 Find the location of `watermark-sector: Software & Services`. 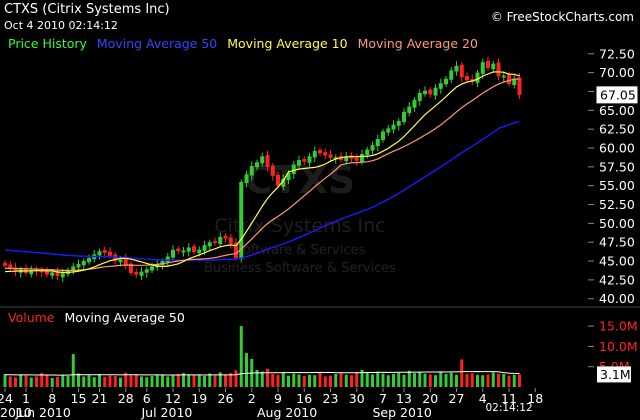

watermark-sector: Software & Services is located at coordinates (300, 250).